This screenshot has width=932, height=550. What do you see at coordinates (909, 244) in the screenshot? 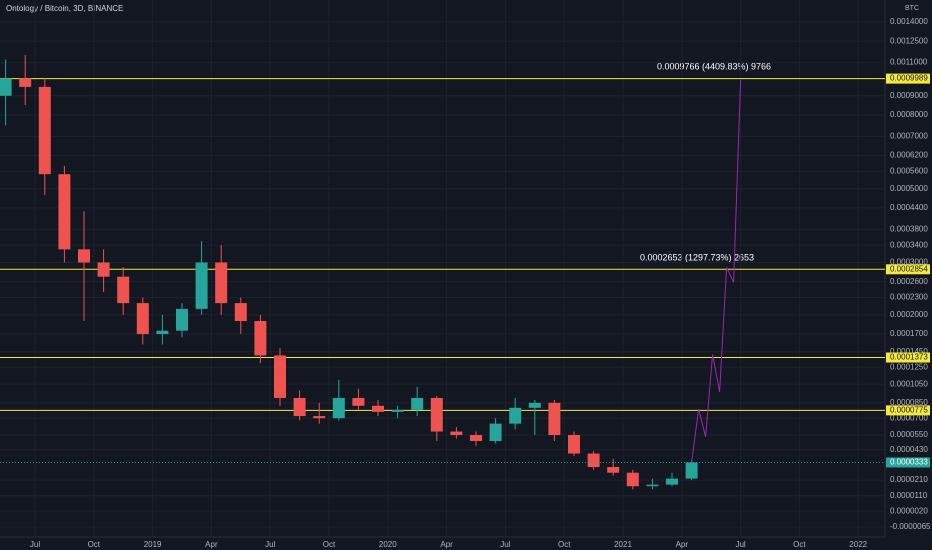
I see `y-tick-label: 0.0003400` at bounding box center [909, 244].